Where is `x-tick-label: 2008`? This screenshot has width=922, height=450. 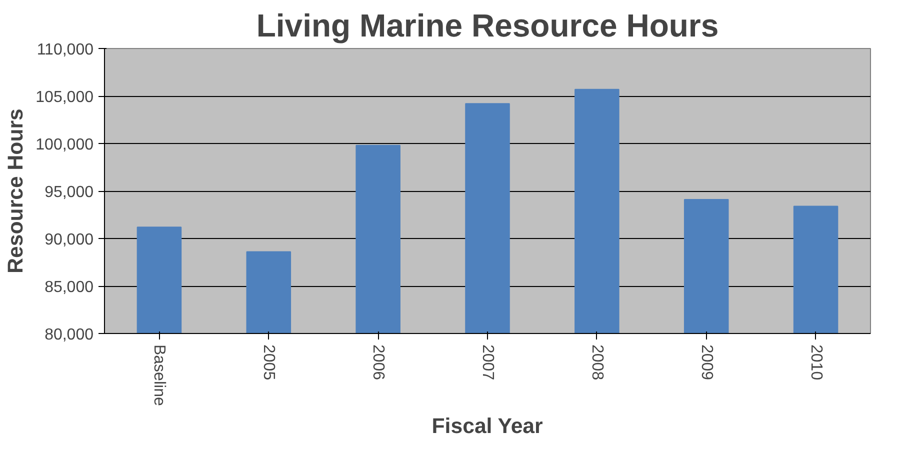
x-tick-label: 2008 is located at coordinates (597, 362).